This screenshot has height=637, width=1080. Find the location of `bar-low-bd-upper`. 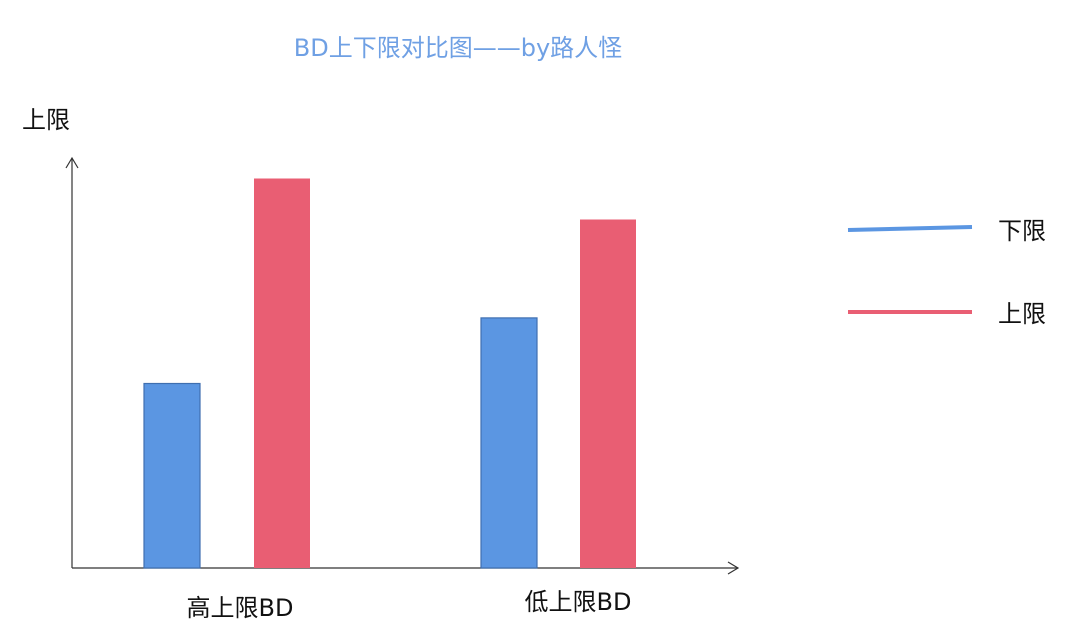

bar-low-bd-upper is located at coordinates (608, 393).